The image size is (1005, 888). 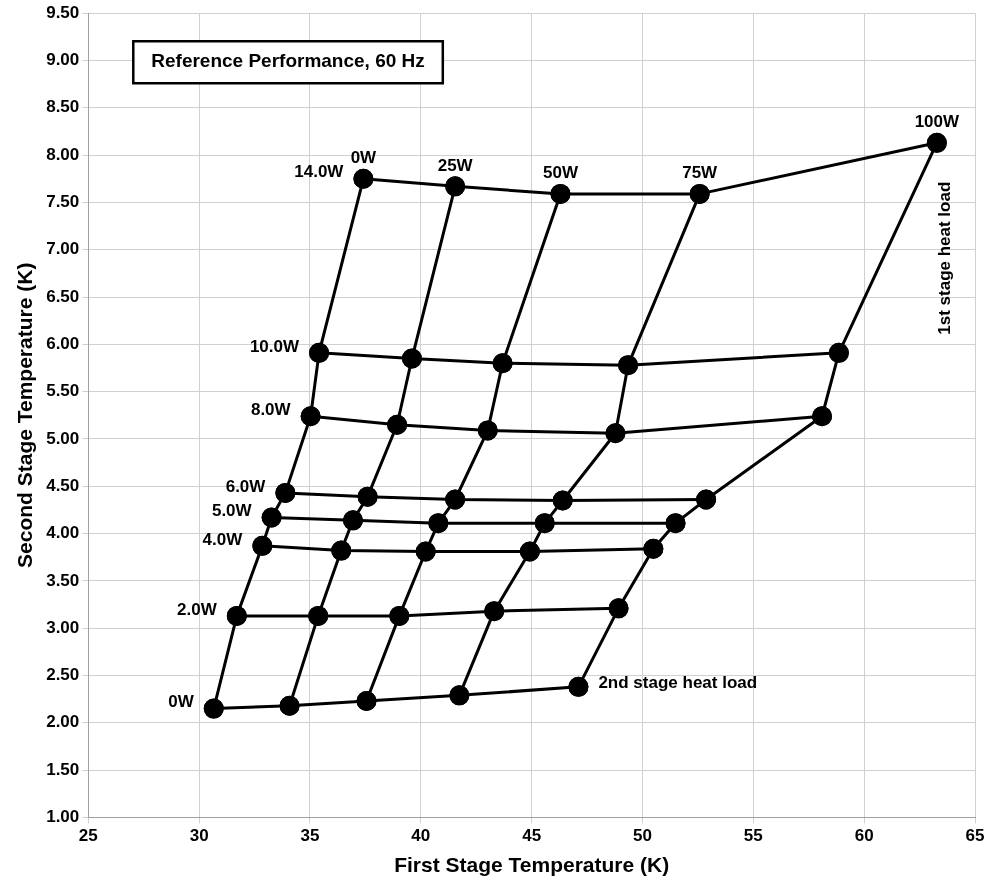 What do you see at coordinates (63, 249) in the screenshot?
I see `y-tick-label: 7.00` at bounding box center [63, 249].